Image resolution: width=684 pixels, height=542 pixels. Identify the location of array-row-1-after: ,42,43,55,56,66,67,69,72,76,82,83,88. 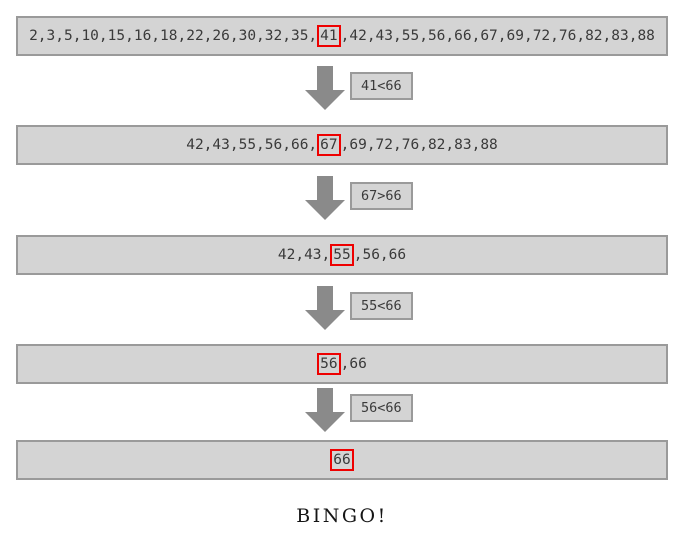
(497, 35).